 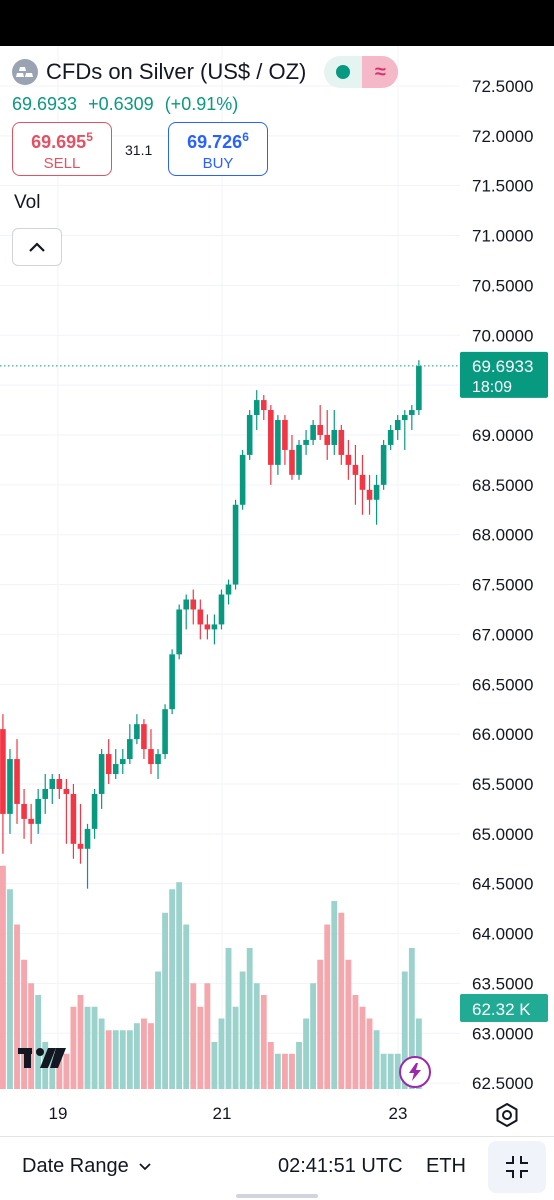 What do you see at coordinates (502, 435) in the screenshot?
I see `y-tick-label: 69.0000` at bounding box center [502, 435].